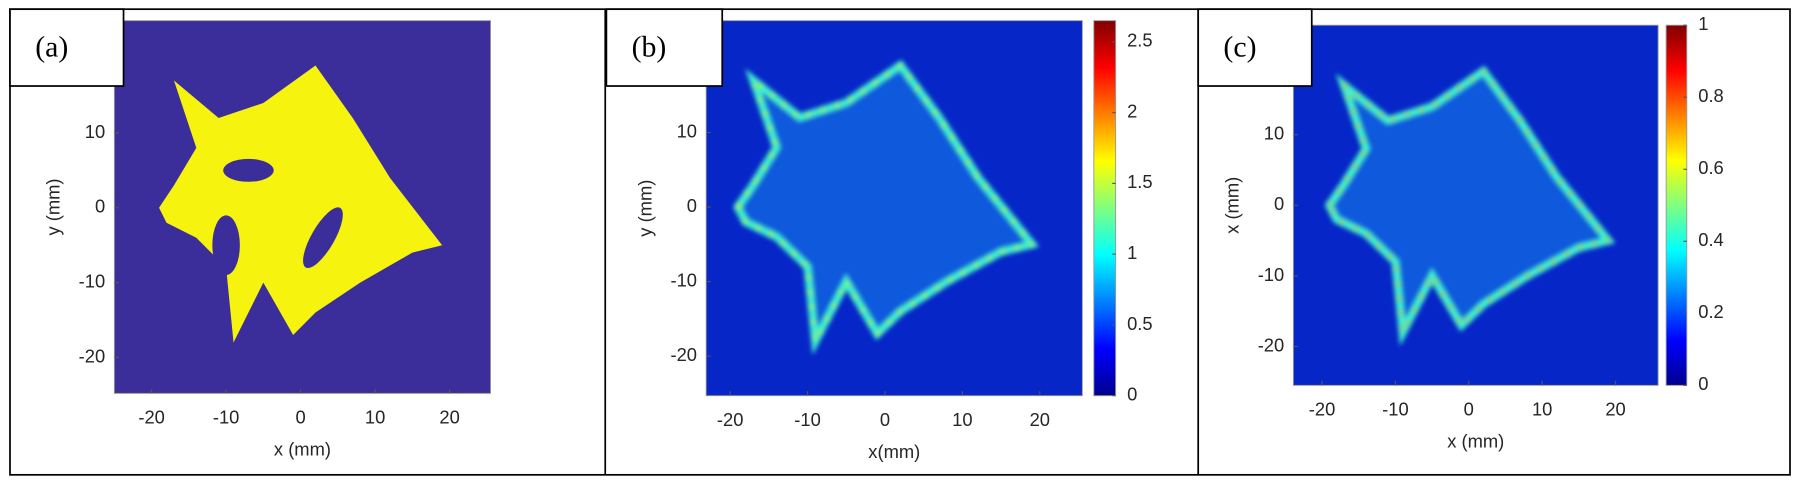  Describe the element at coordinates (1711, 239) in the screenshot. I see `colorbar-tick-label: 0.4` at that location.